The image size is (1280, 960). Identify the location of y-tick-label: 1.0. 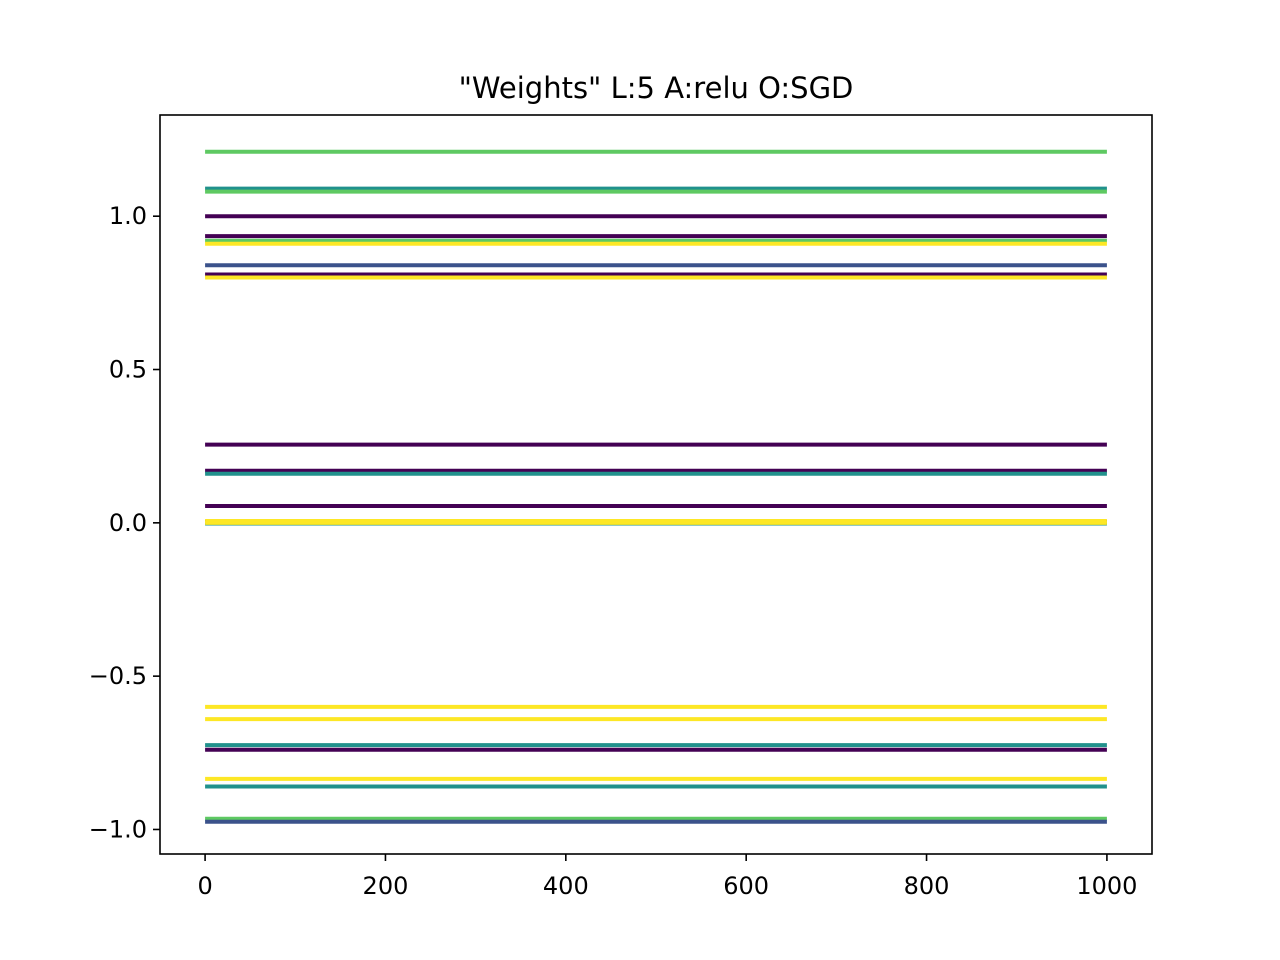
(128, 216).